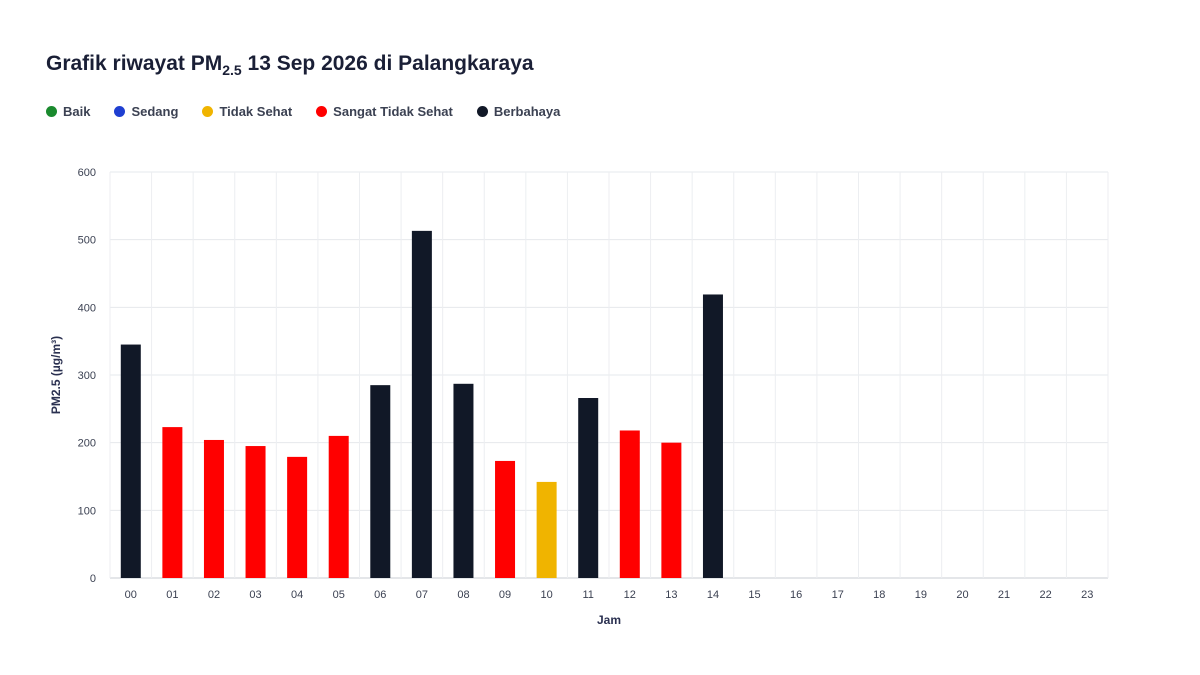 This screenshot has height=675, width=1200. What do you see at coordinates (505, 595) in the screenshot?
I see `x-tick-label: 09` at bounding box center [505, 595].